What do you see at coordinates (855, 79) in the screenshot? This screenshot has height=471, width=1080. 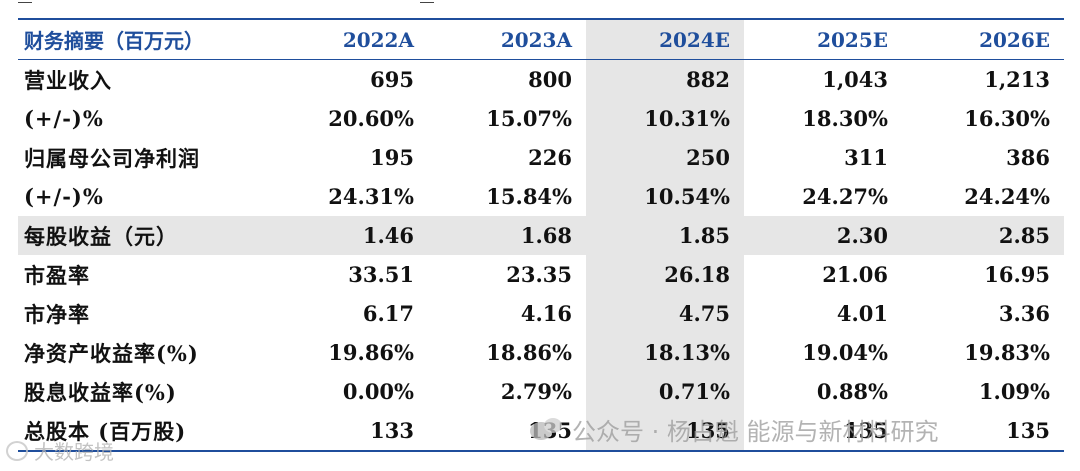 I see `table-cell: 1,043` at bounding box center [855, 79].